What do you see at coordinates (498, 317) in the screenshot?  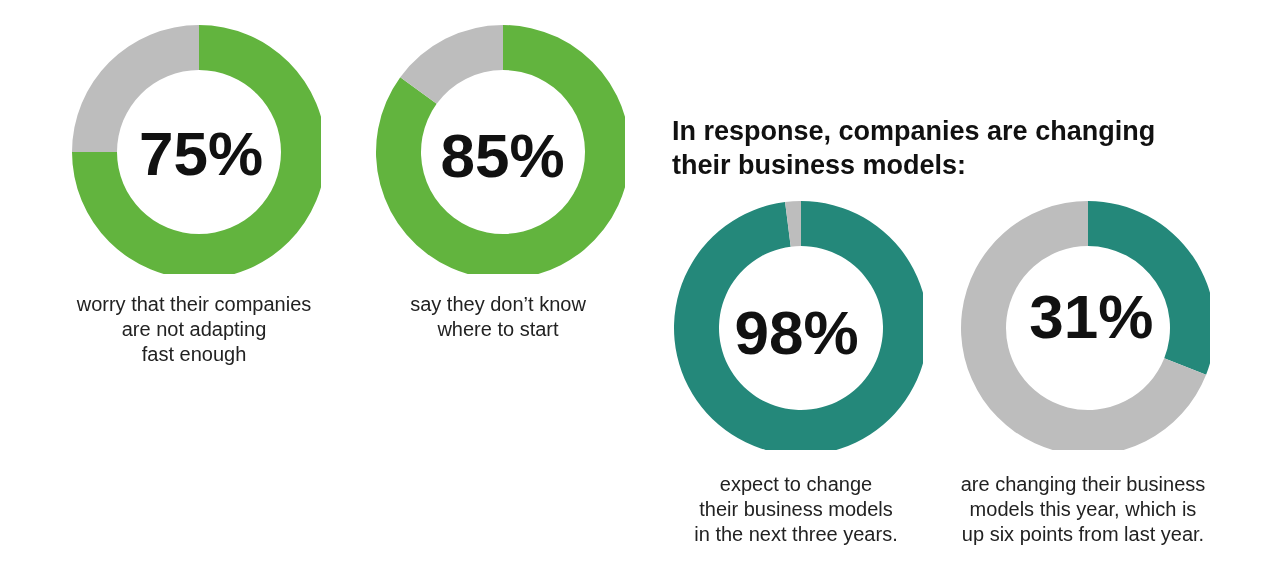 I see `text: say they don’t know where to start` at bounding box center [498, 317].